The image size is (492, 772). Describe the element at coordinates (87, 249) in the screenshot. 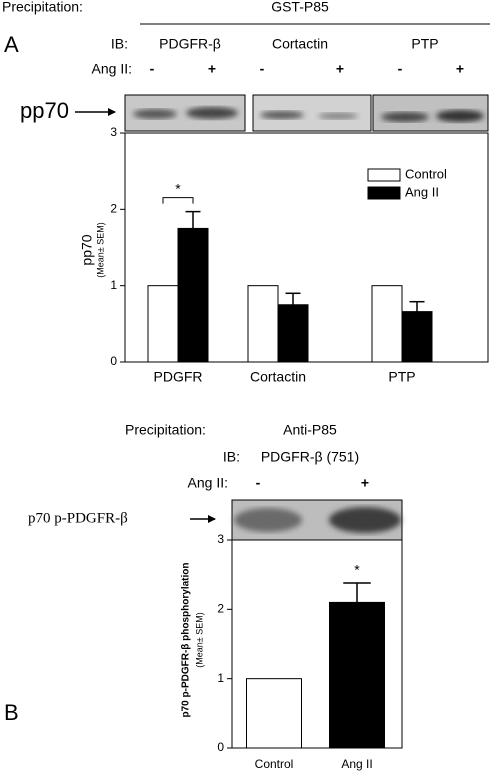

I see `y-axis-label: pp70` at that location.